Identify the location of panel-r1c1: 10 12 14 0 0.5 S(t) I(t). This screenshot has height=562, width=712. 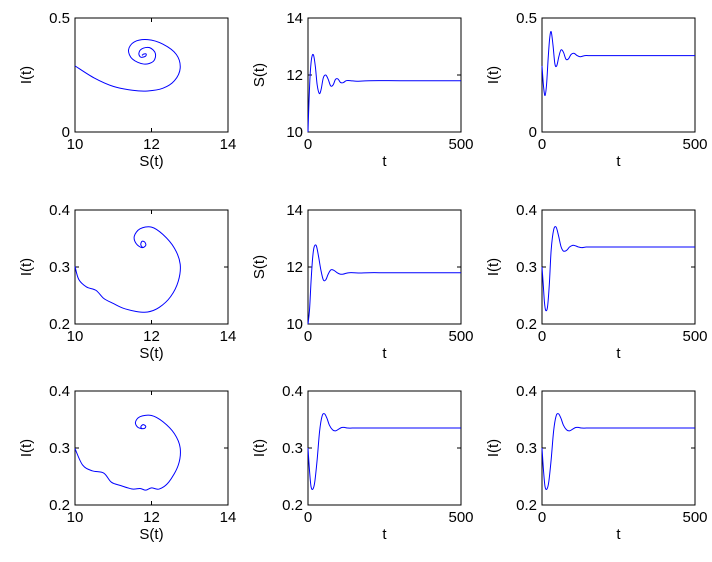
(127, 90).